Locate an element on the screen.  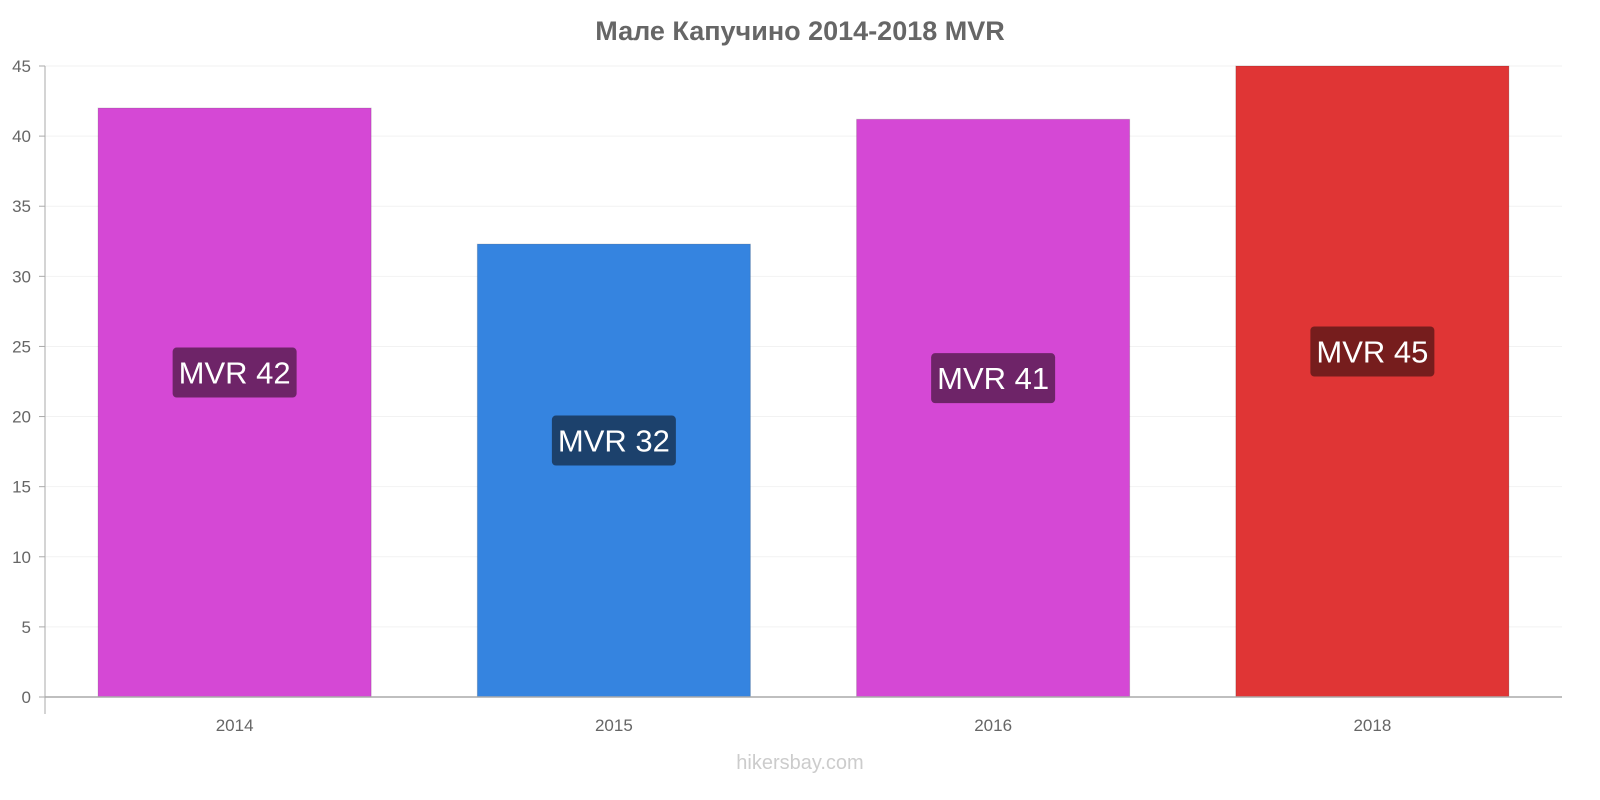
bar-2015 is located at coordinates (613, 470).